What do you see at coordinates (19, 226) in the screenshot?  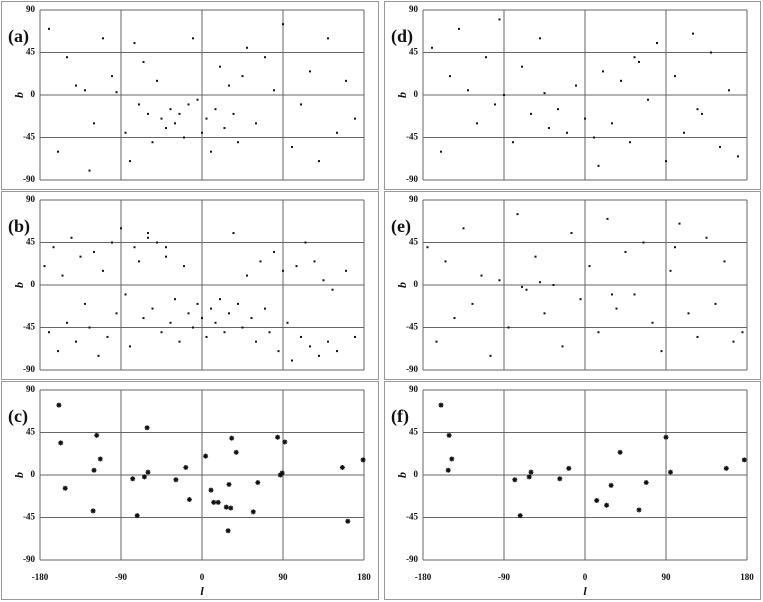 I see `panel-label: (b)` at bounding box center [19, 226].